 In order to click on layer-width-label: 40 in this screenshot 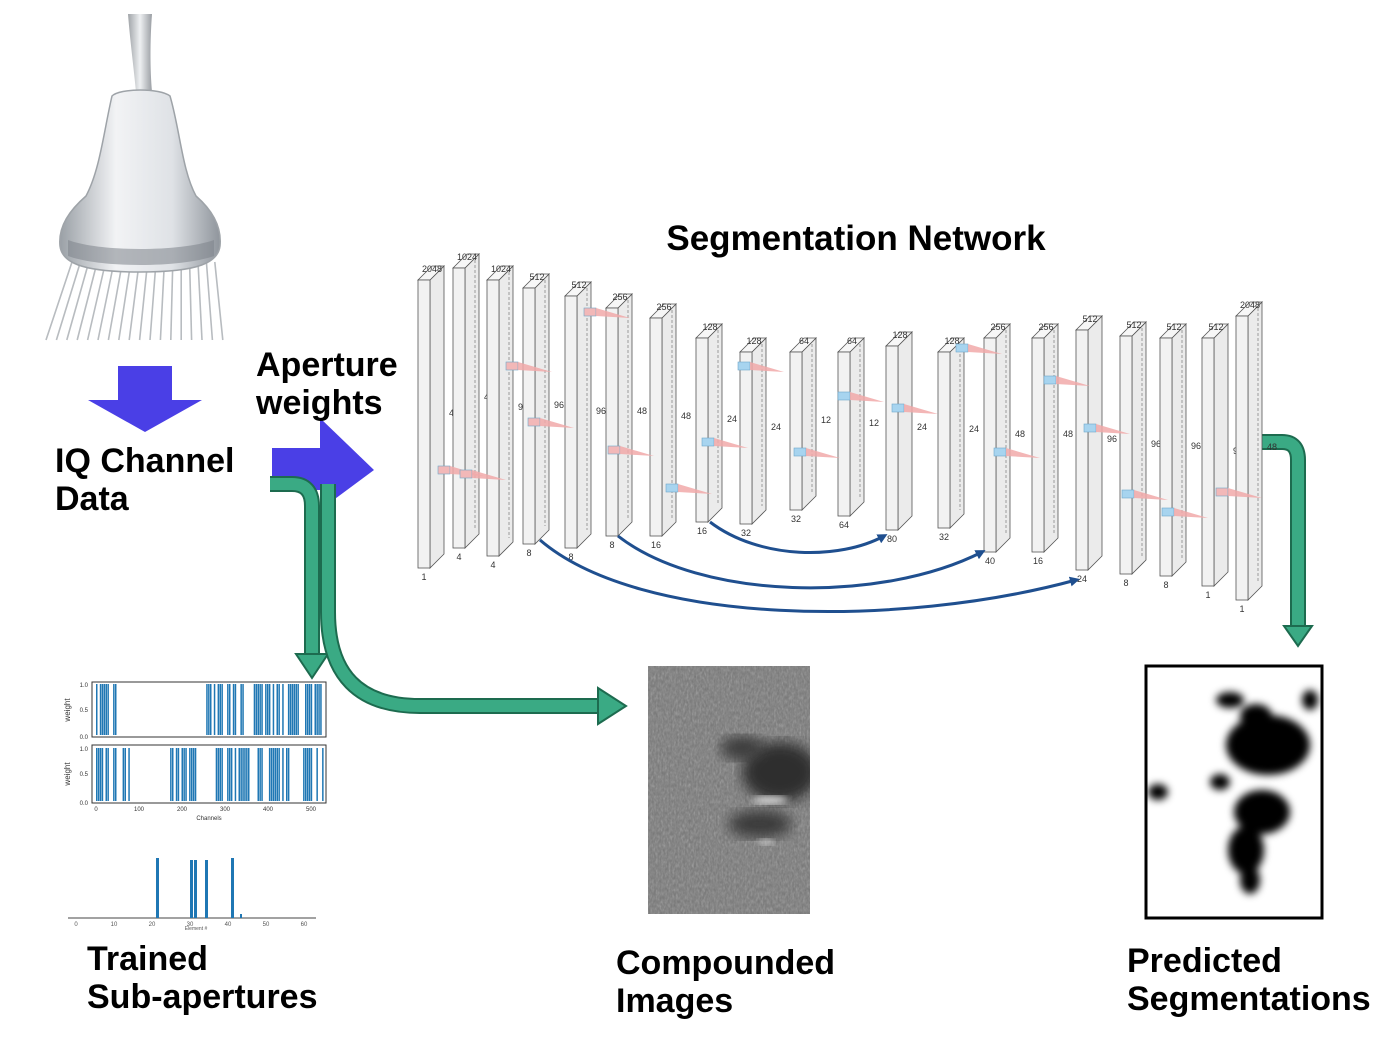, I will do `click(990, 561)`.